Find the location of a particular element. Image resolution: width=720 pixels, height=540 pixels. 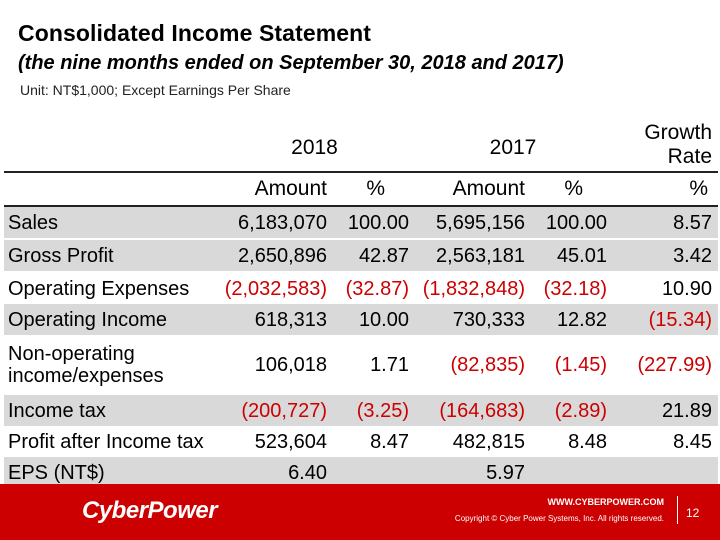

amount-2018: 106,018 is located at coordinates (290, 365).